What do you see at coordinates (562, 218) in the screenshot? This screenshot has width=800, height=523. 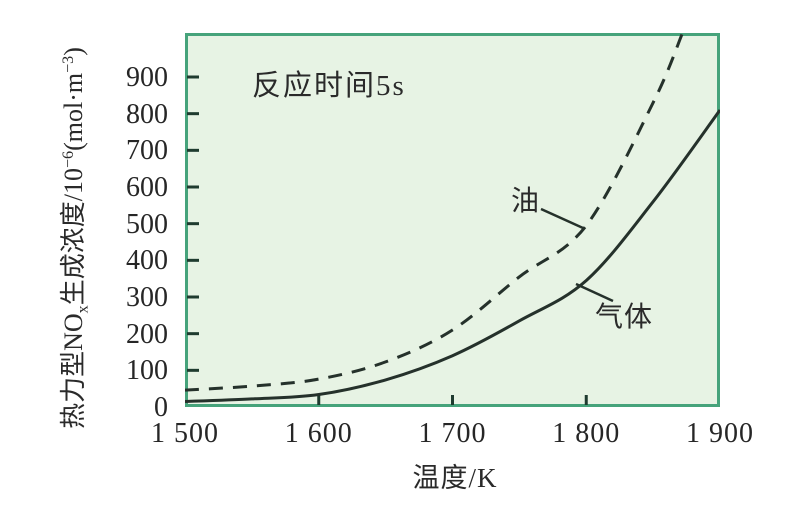 I see `oil-leader-line` at bounding box center [562, 218].